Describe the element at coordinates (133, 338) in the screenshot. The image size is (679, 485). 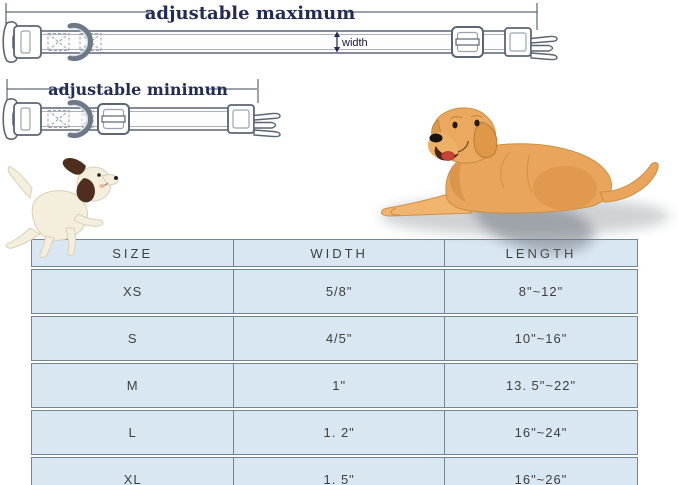
I see `cell-size: S` at that location.